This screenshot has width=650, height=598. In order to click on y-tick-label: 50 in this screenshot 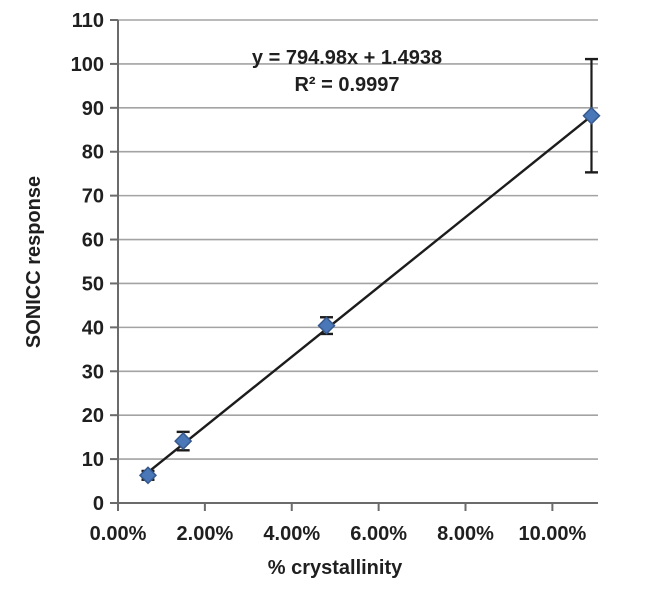, I will do `click(93, 284)`.